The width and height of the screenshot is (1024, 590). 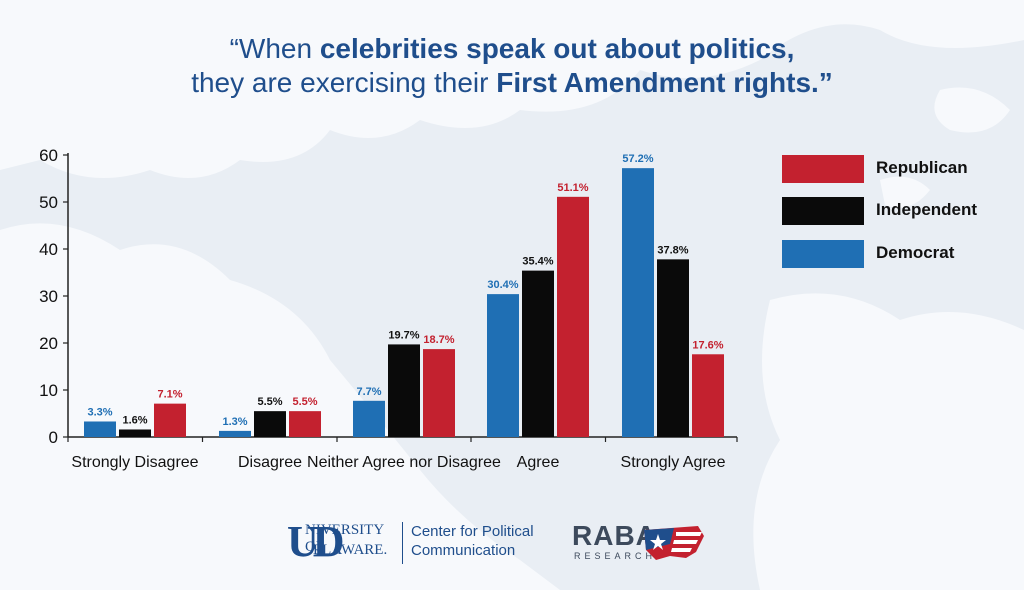 What do you see at coordinates (472, 531) in the screenshot?
I see `center-name-line1: Center for Political` at bounding box center [472, 531].